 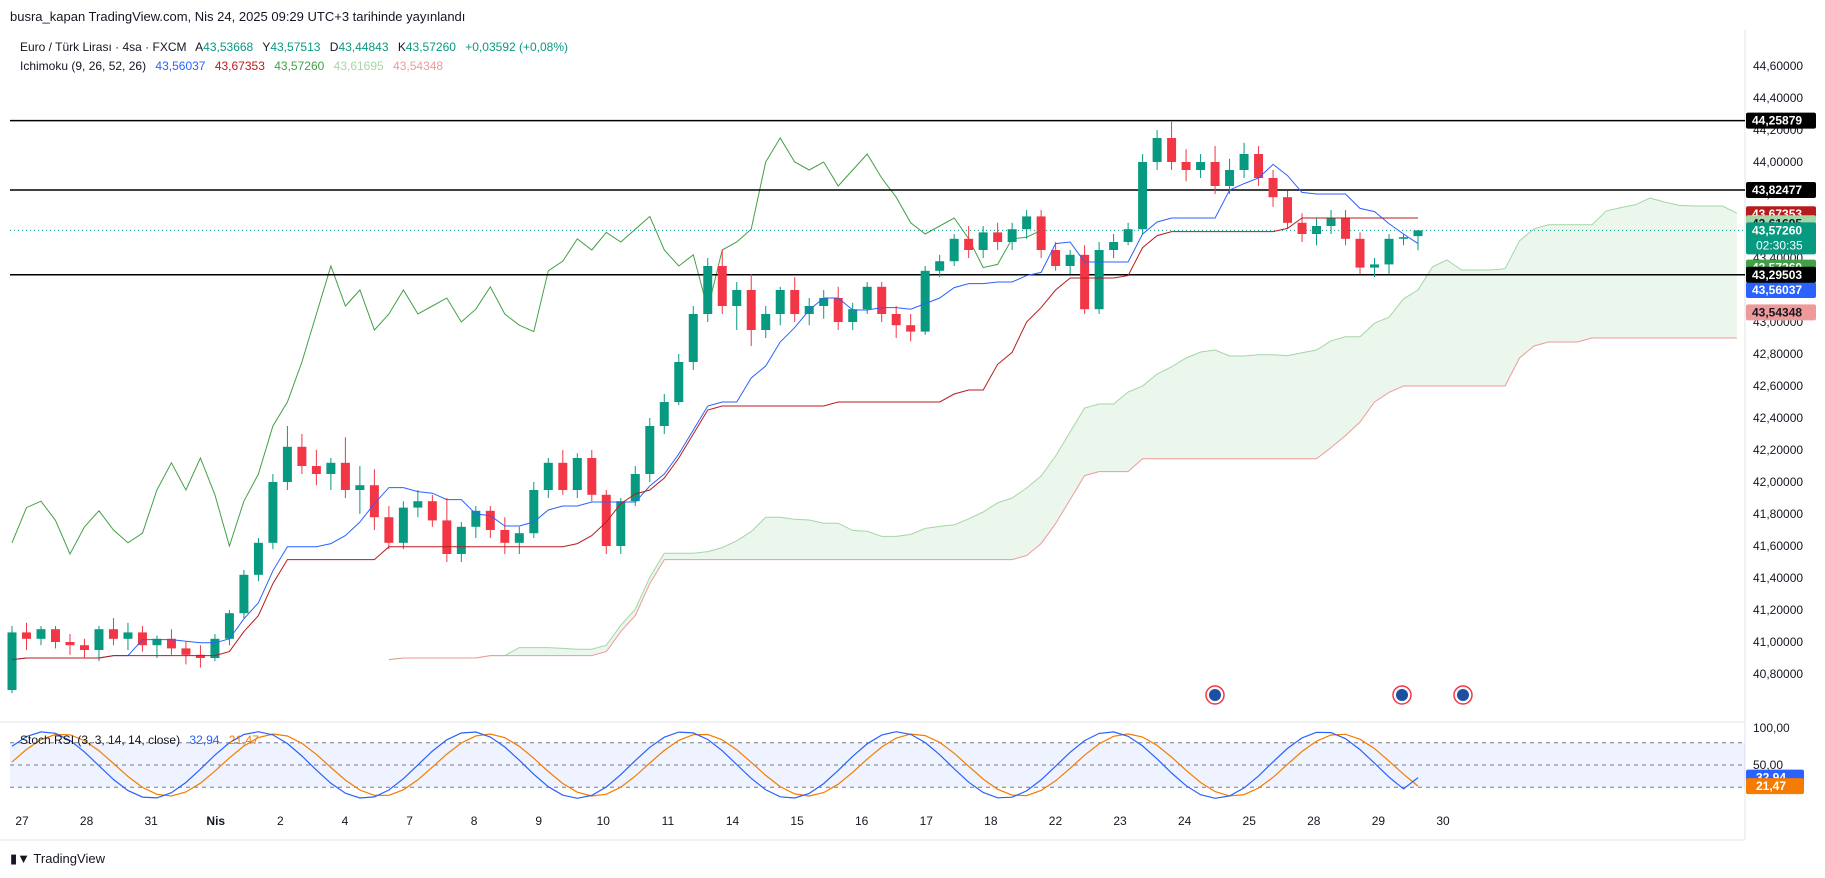 I want to click on stoch-d-tag-text: 21,47, so click(x=1771, y=786).